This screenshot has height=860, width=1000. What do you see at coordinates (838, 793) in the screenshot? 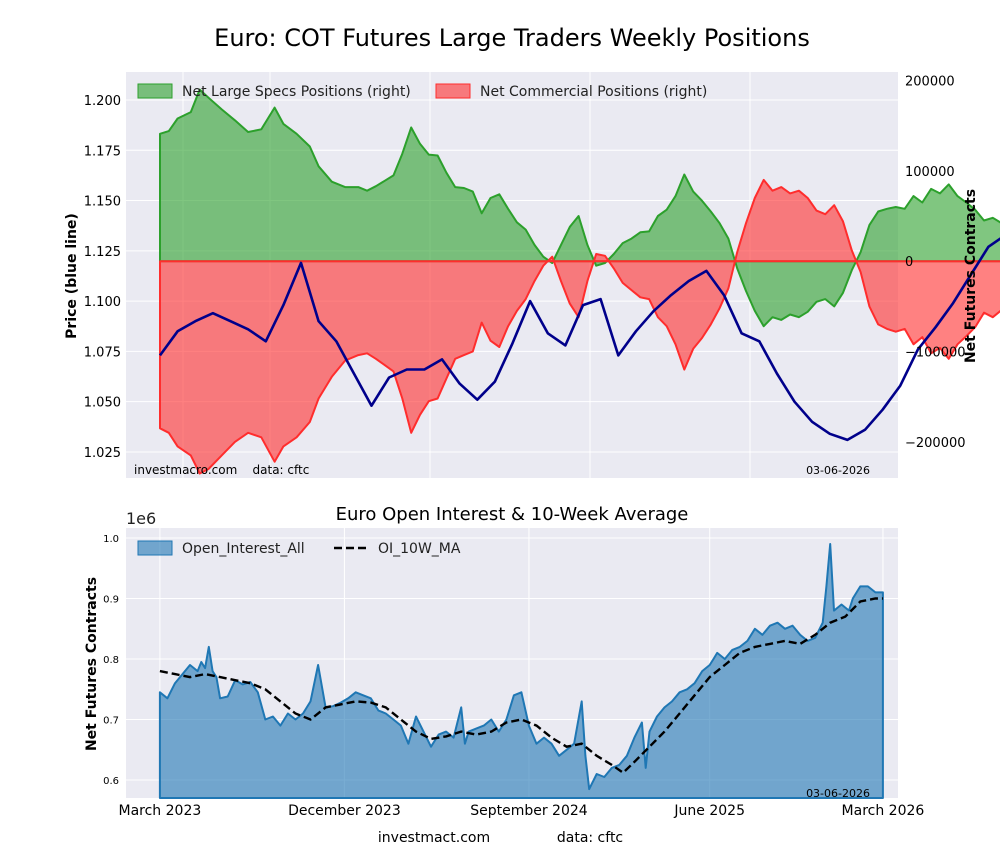
I see `bottom-date-label: 03-06-2026` at bounding box center [838, 793].